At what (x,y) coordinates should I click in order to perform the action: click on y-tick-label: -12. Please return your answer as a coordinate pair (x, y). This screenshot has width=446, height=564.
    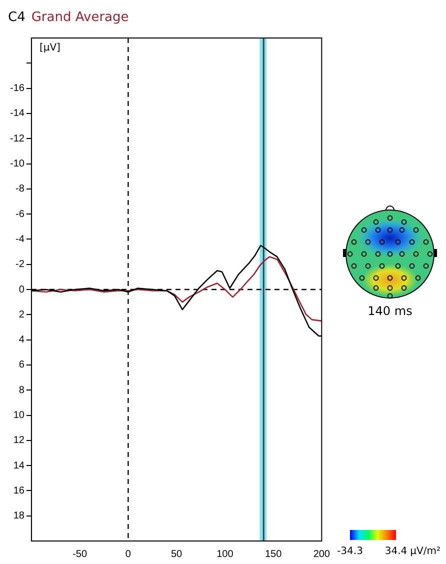
    Looking at the image, I should click on (17, 138).